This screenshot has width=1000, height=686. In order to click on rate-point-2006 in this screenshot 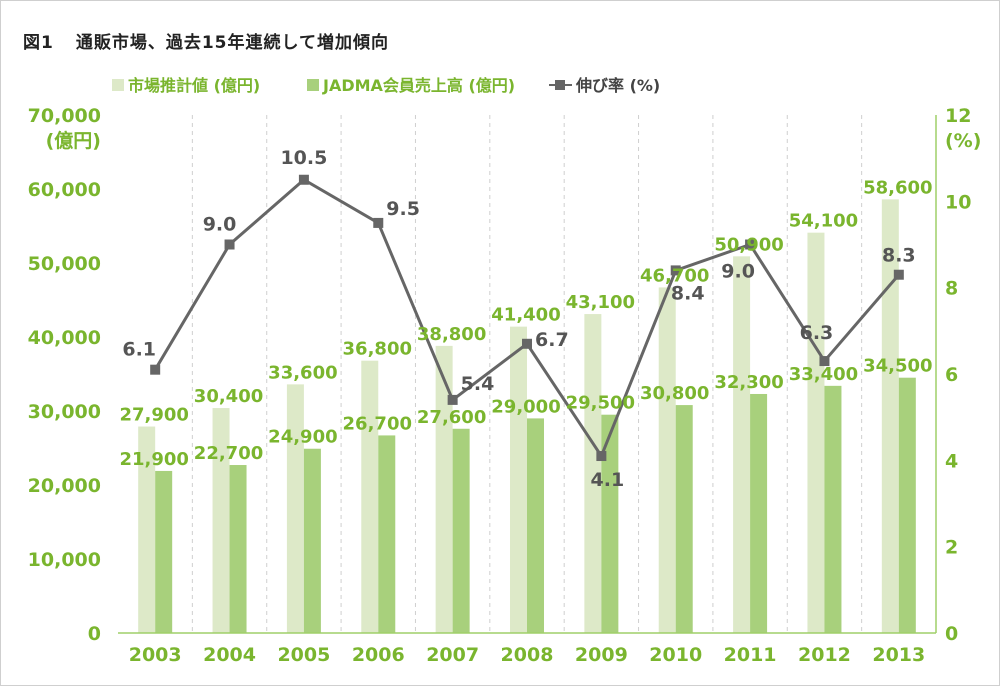, I will do `click(378, 222)`.